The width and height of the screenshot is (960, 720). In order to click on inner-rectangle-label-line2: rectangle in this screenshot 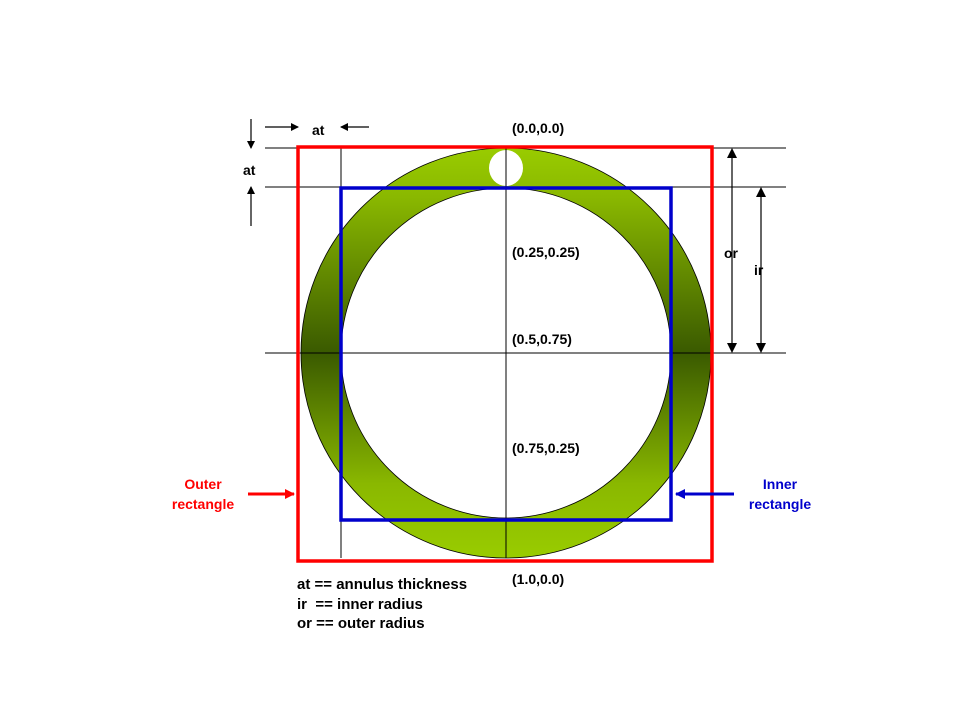, I will do `click(780, 504)`.